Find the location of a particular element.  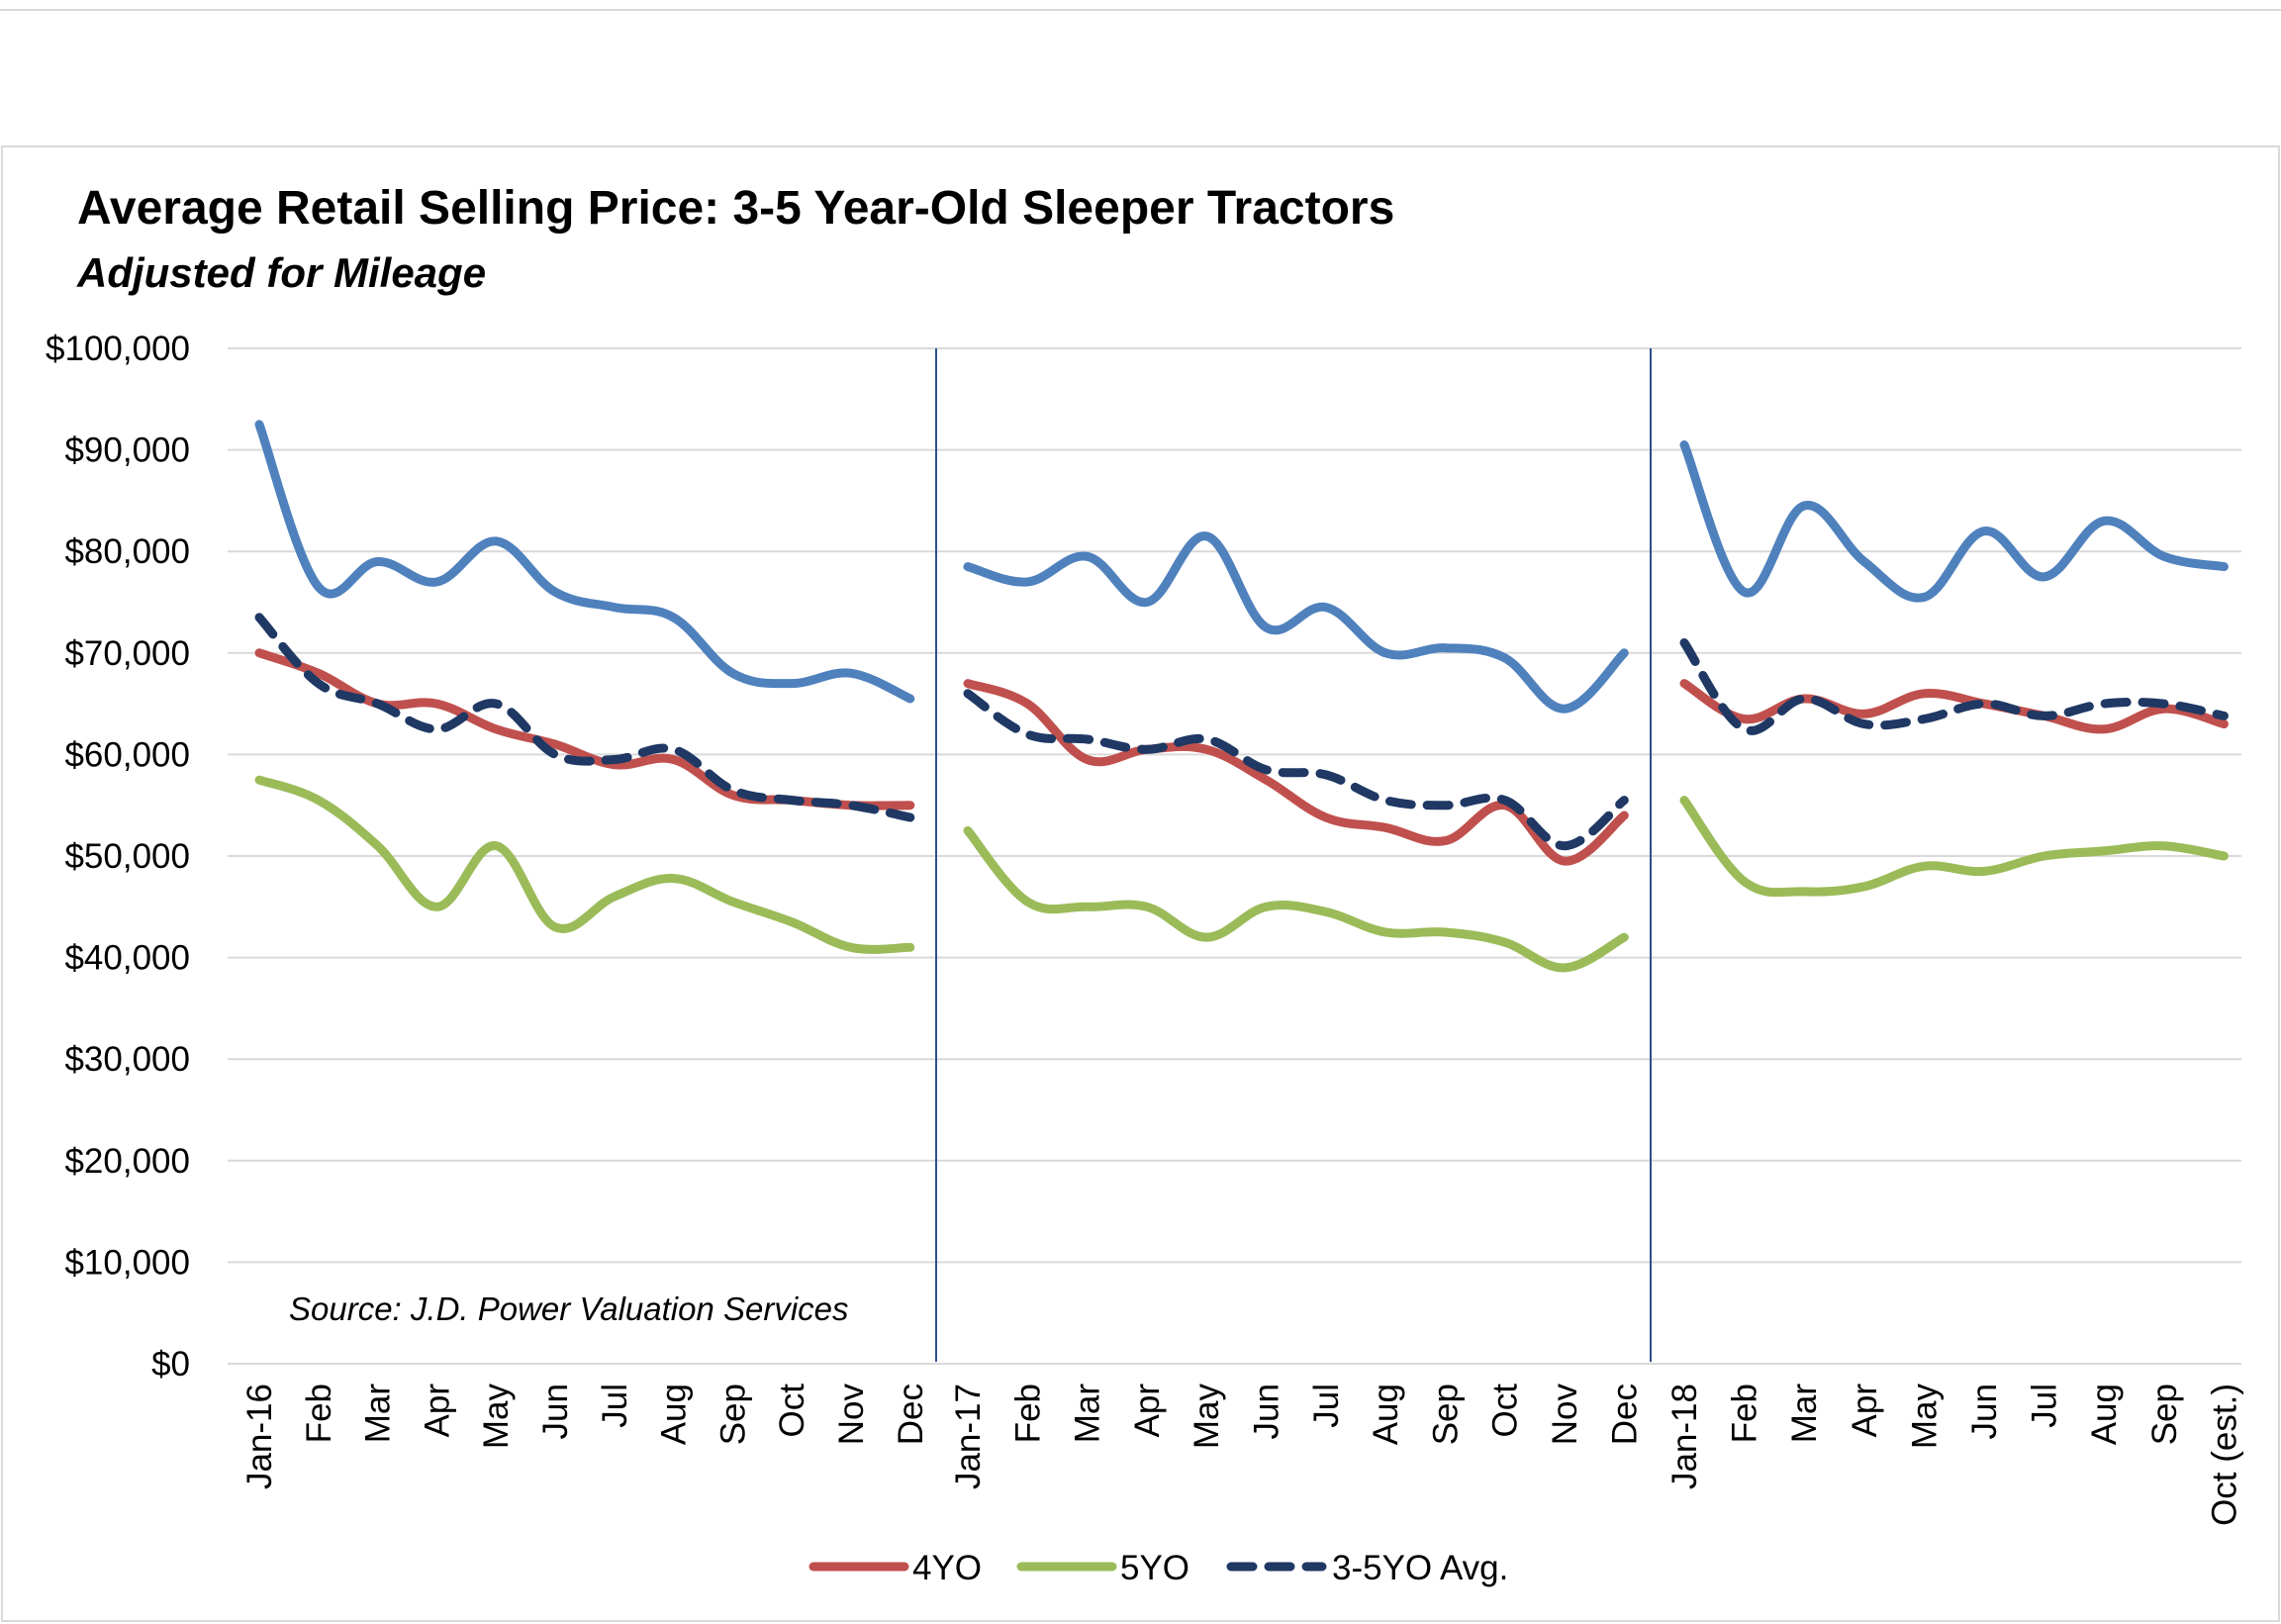

x-tick-label: Jan-16 is located at coordinates (259, 1436).